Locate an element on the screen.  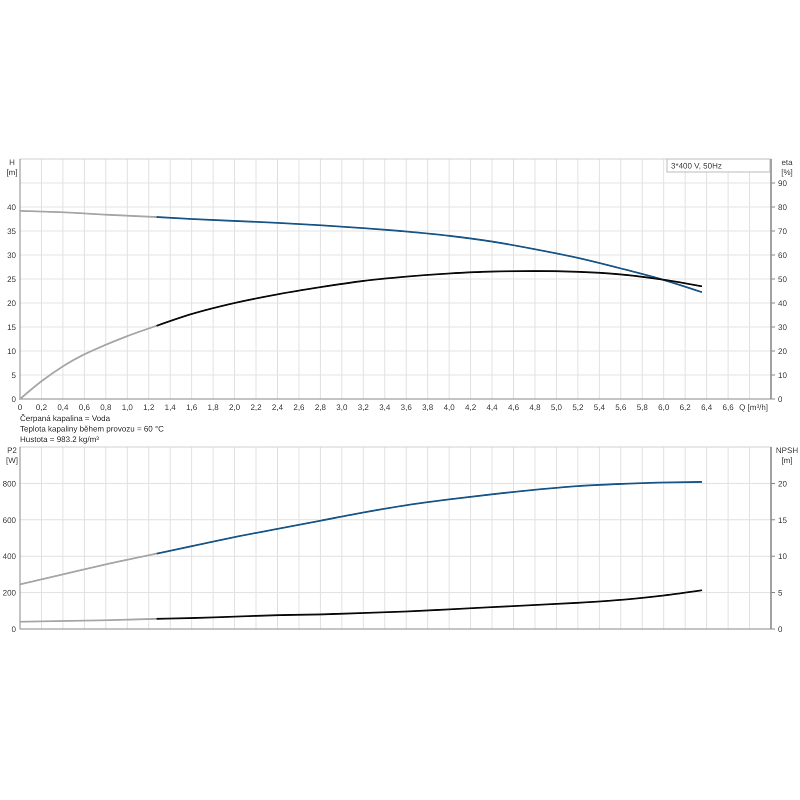
y2-axis-title: NPSH [m] is located at coordinates (787, 455).